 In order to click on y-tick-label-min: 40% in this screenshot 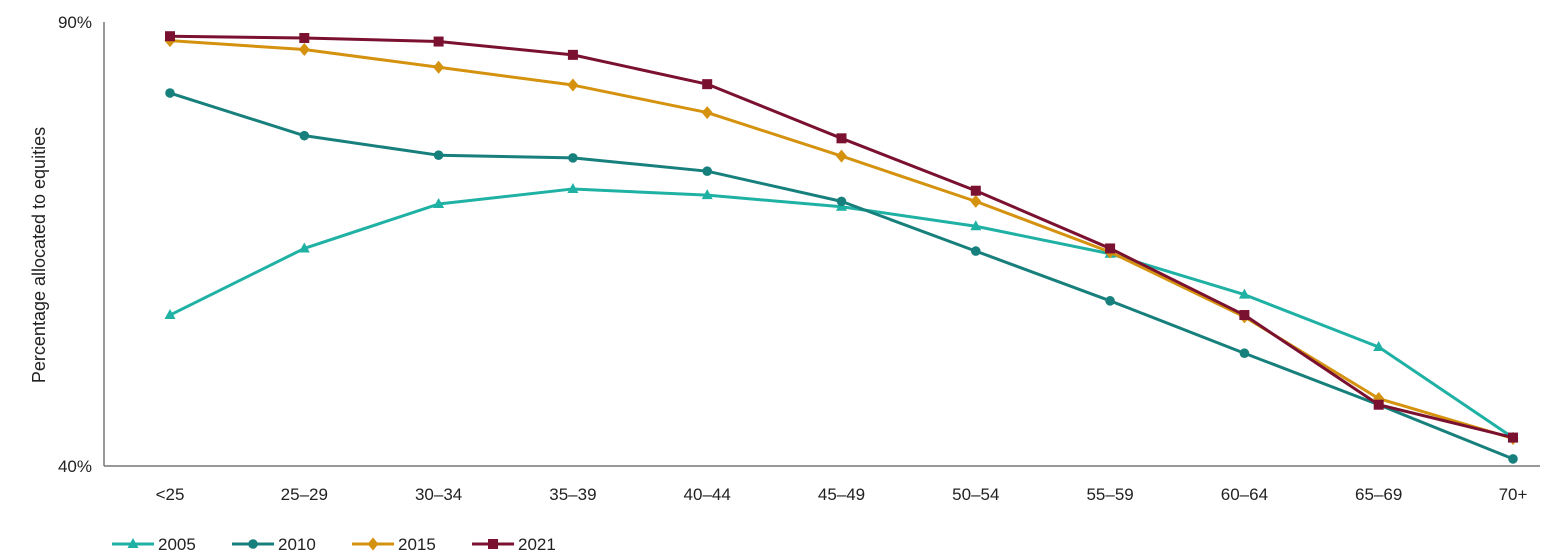, I will do `click(75, 466)`.